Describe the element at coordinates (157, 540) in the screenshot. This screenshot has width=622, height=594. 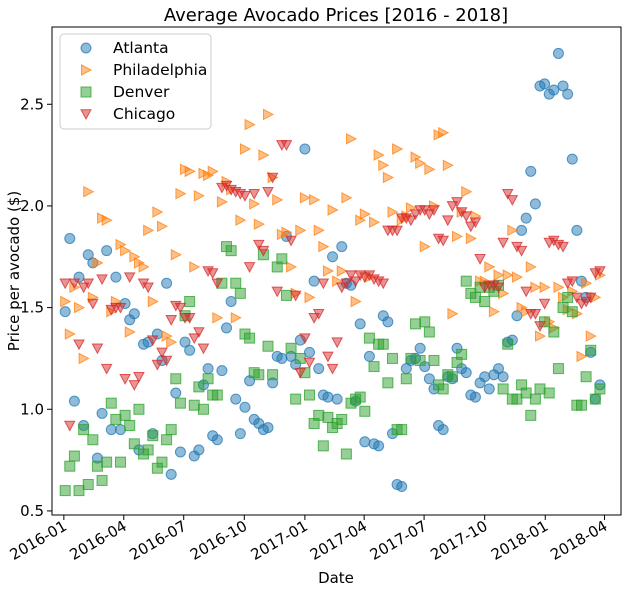
I see `x-tick-label: 2016-07` at that location.